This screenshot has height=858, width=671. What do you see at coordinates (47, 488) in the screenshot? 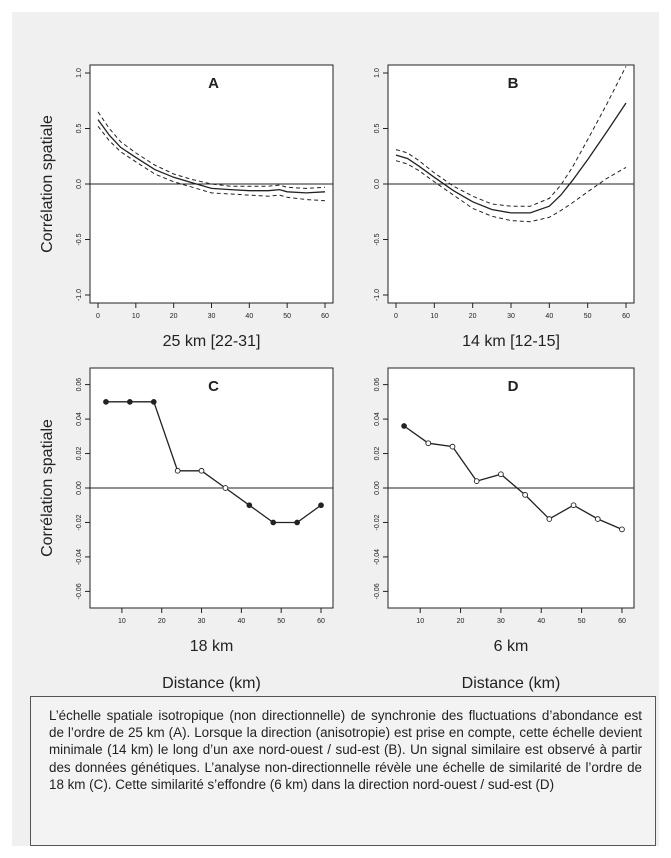
I see `y-axis-label-c: Corrélation spatiale` at bounding box center [47, 488].